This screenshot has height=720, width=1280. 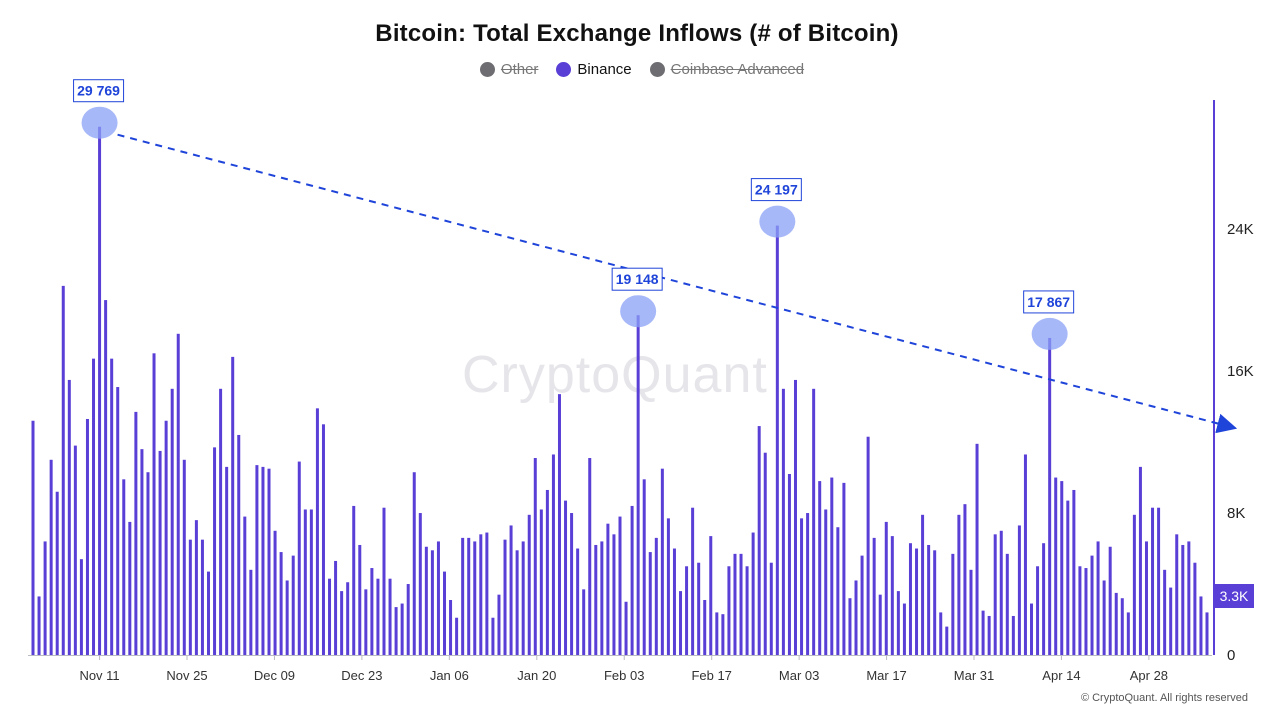 I want to click on peak-highlight-circle, so click(x=99, y=122).